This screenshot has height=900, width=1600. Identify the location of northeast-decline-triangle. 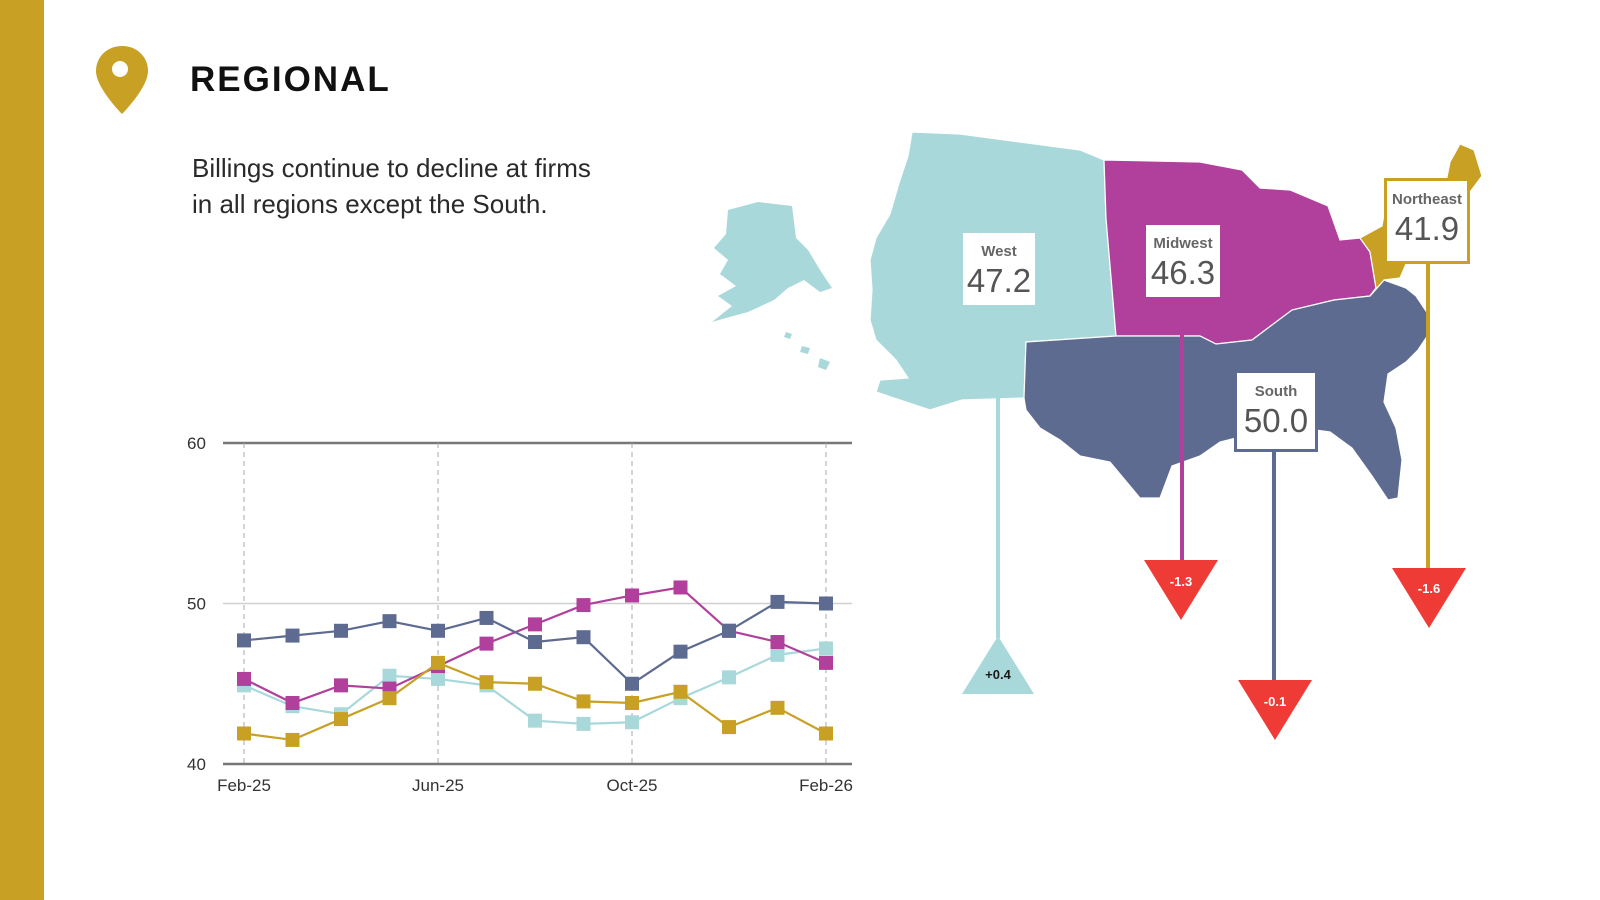
(1429, 598).